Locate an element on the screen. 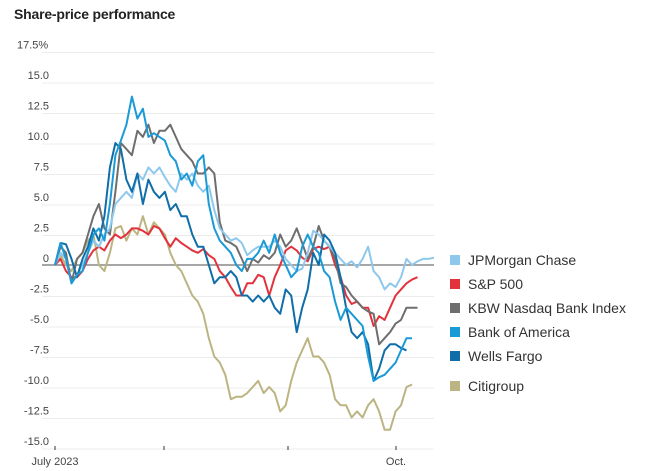  y-tick-label: 7.5 is located at coordinates (41, 168).